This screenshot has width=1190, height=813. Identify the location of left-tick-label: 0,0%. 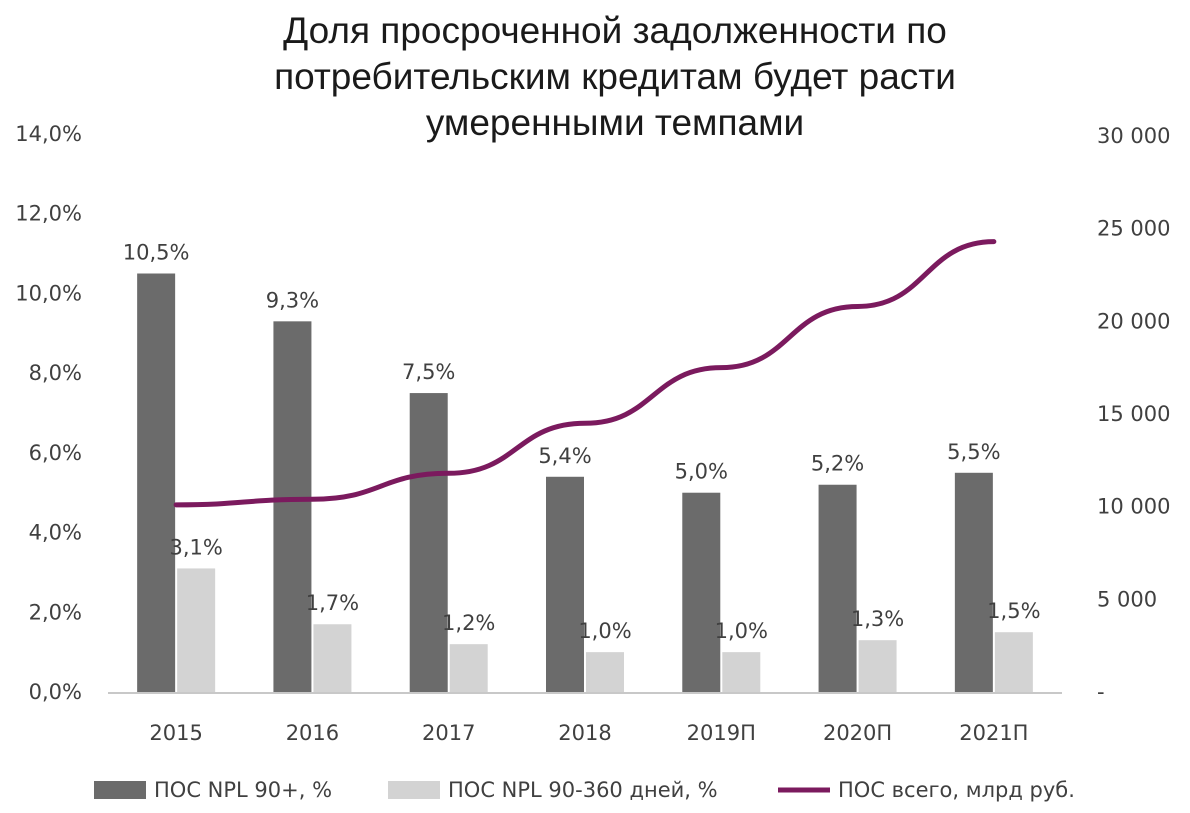
(55, 692).